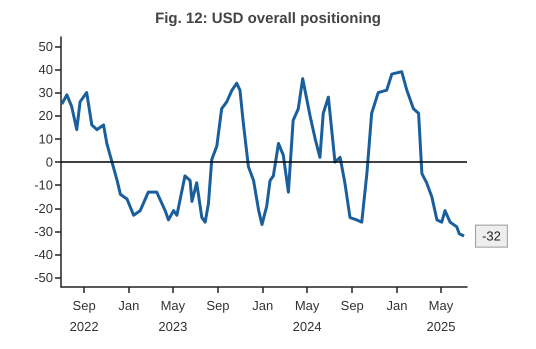 The width and height of the screenshot is (536, 349). I want to click on y-tick-label: -20, so click(43, 208).